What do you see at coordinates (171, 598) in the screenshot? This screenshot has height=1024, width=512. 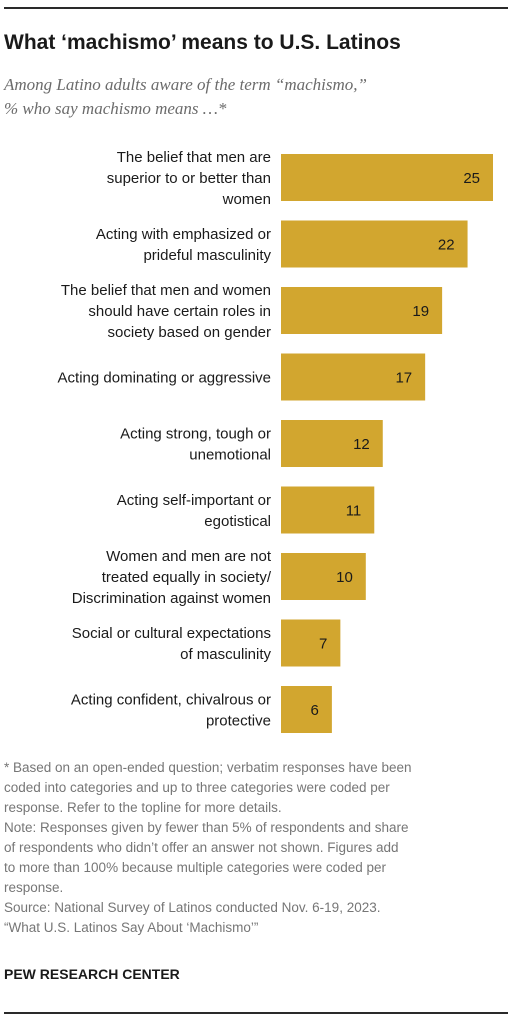 I see `category-label-line: Discrimination against women` at bounding box center [171, 598].